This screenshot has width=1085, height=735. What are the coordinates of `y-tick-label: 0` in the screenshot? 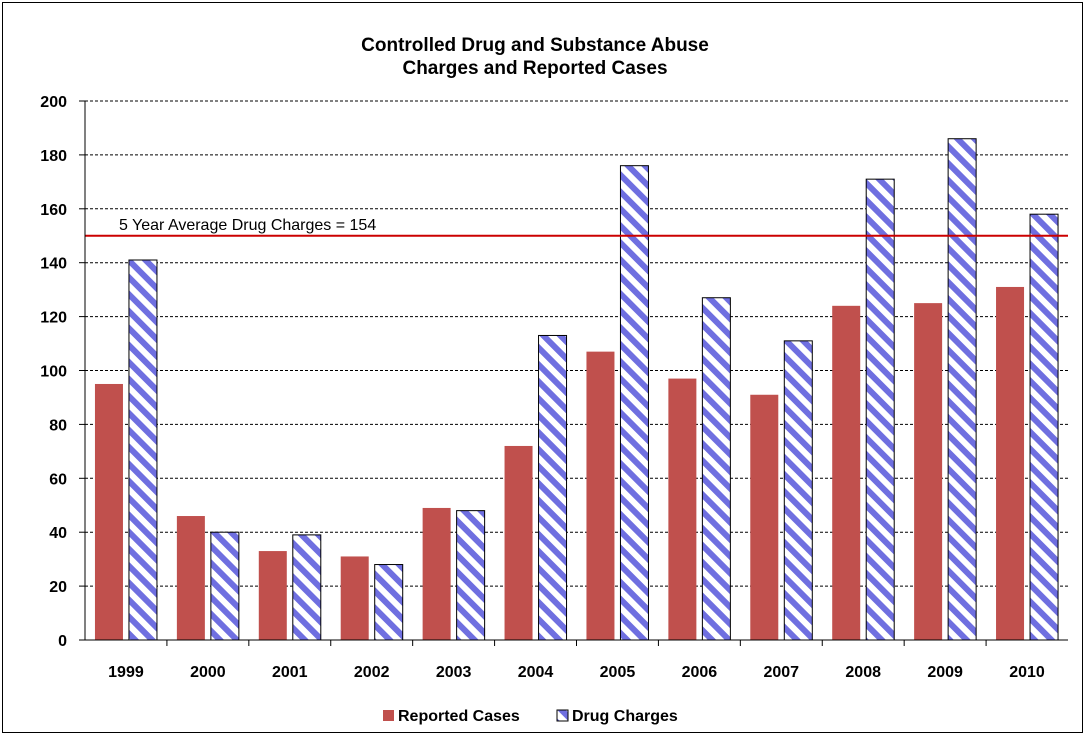 It's located at (62, 641).